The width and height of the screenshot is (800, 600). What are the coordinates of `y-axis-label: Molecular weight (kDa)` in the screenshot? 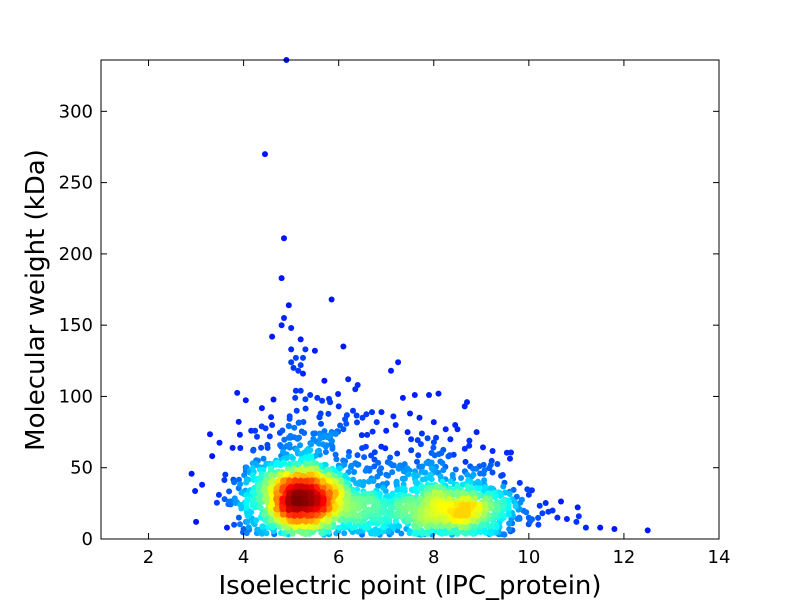 It's located at (36, 300).